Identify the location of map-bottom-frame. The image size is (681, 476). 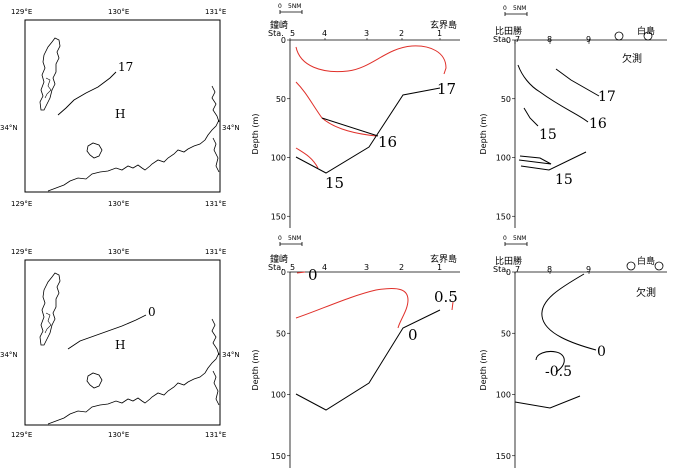
(122, 342).